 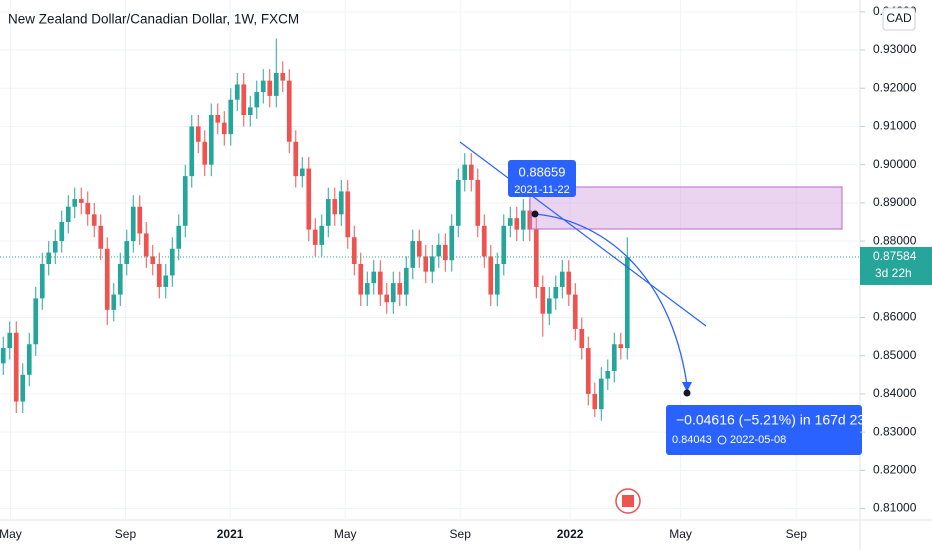 I want to click on y-tick-label: 0.92000, so click(x=895, y=87).